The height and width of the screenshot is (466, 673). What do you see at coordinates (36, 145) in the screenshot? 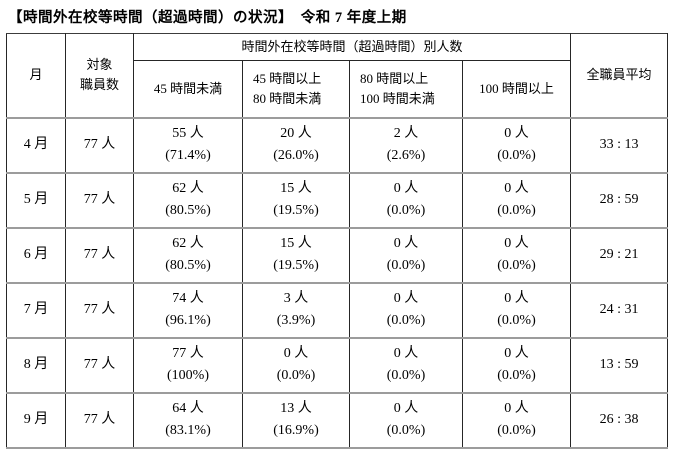
I see `month-cell: 4 月` at bounding box center [36, 145].